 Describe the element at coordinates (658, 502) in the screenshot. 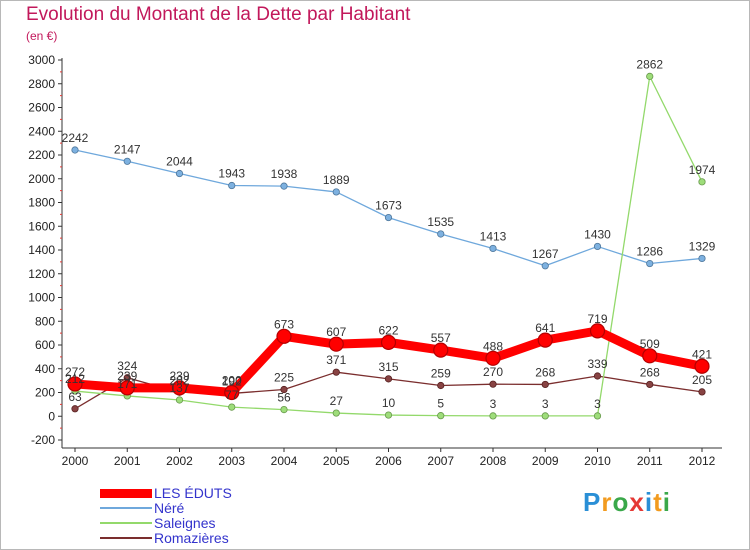

I see `logo-letter: t` at that location.